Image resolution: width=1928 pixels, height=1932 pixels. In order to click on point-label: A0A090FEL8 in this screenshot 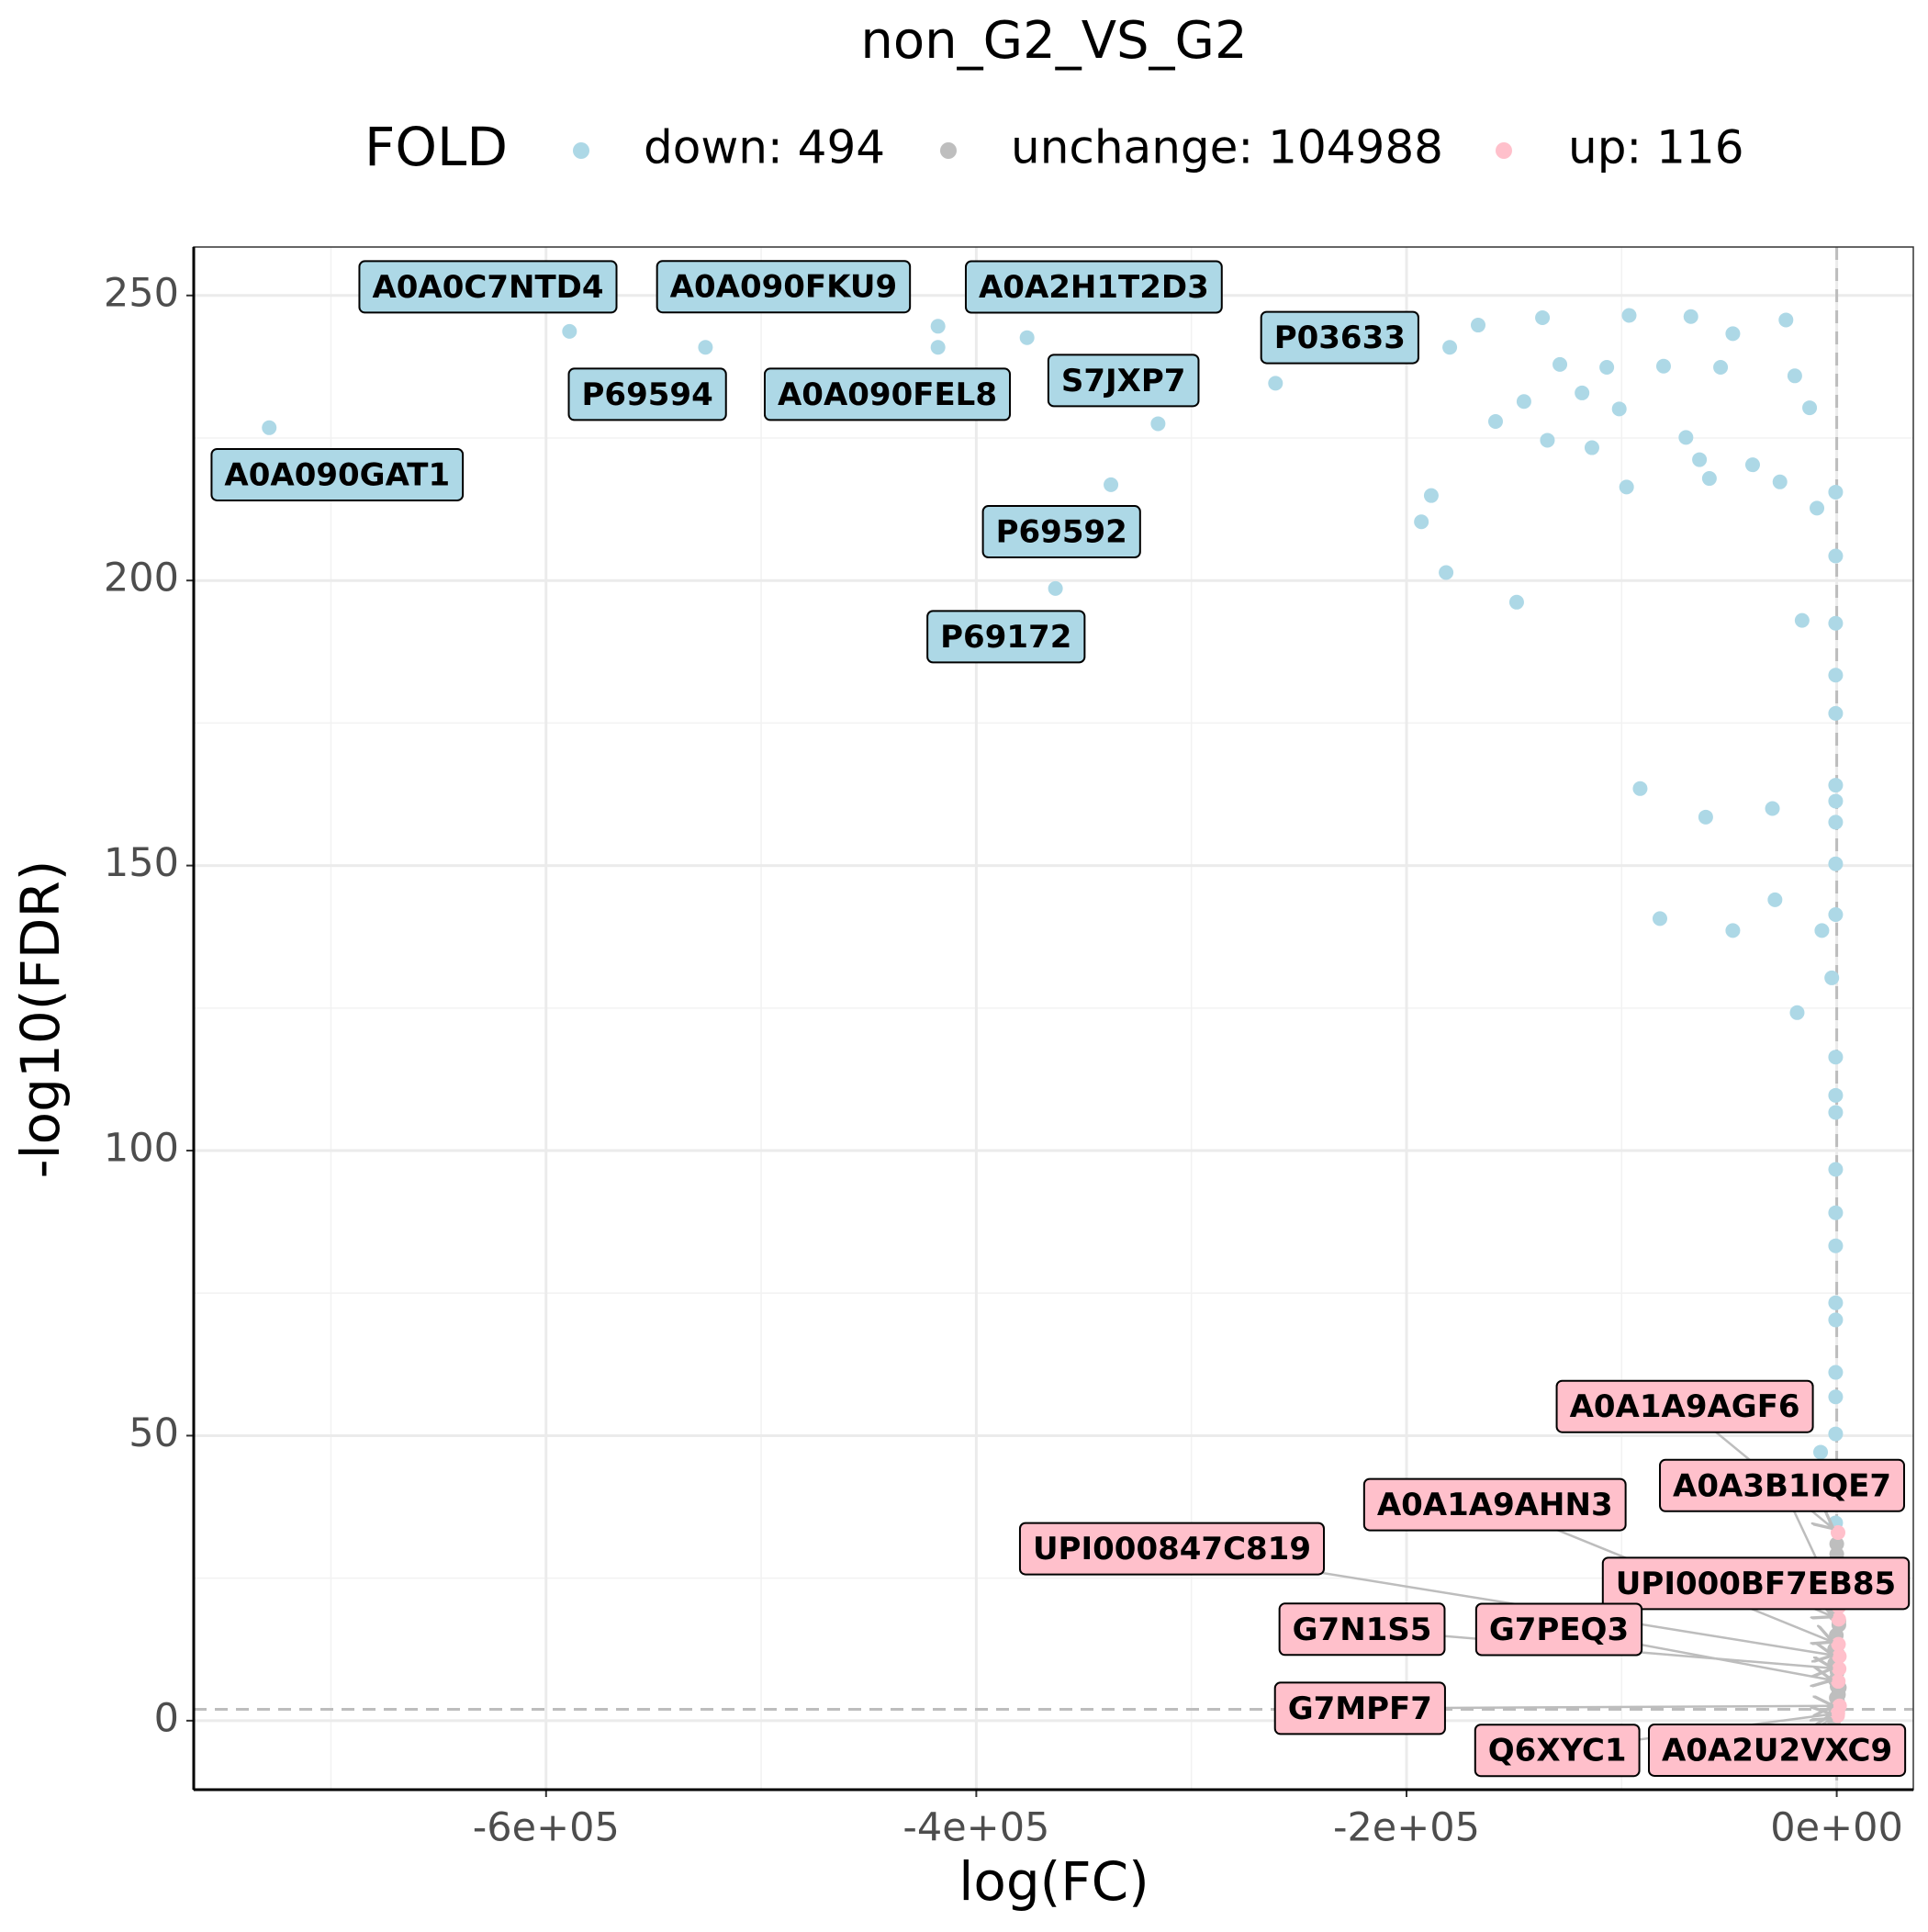, I will do `click(887, 394)`.